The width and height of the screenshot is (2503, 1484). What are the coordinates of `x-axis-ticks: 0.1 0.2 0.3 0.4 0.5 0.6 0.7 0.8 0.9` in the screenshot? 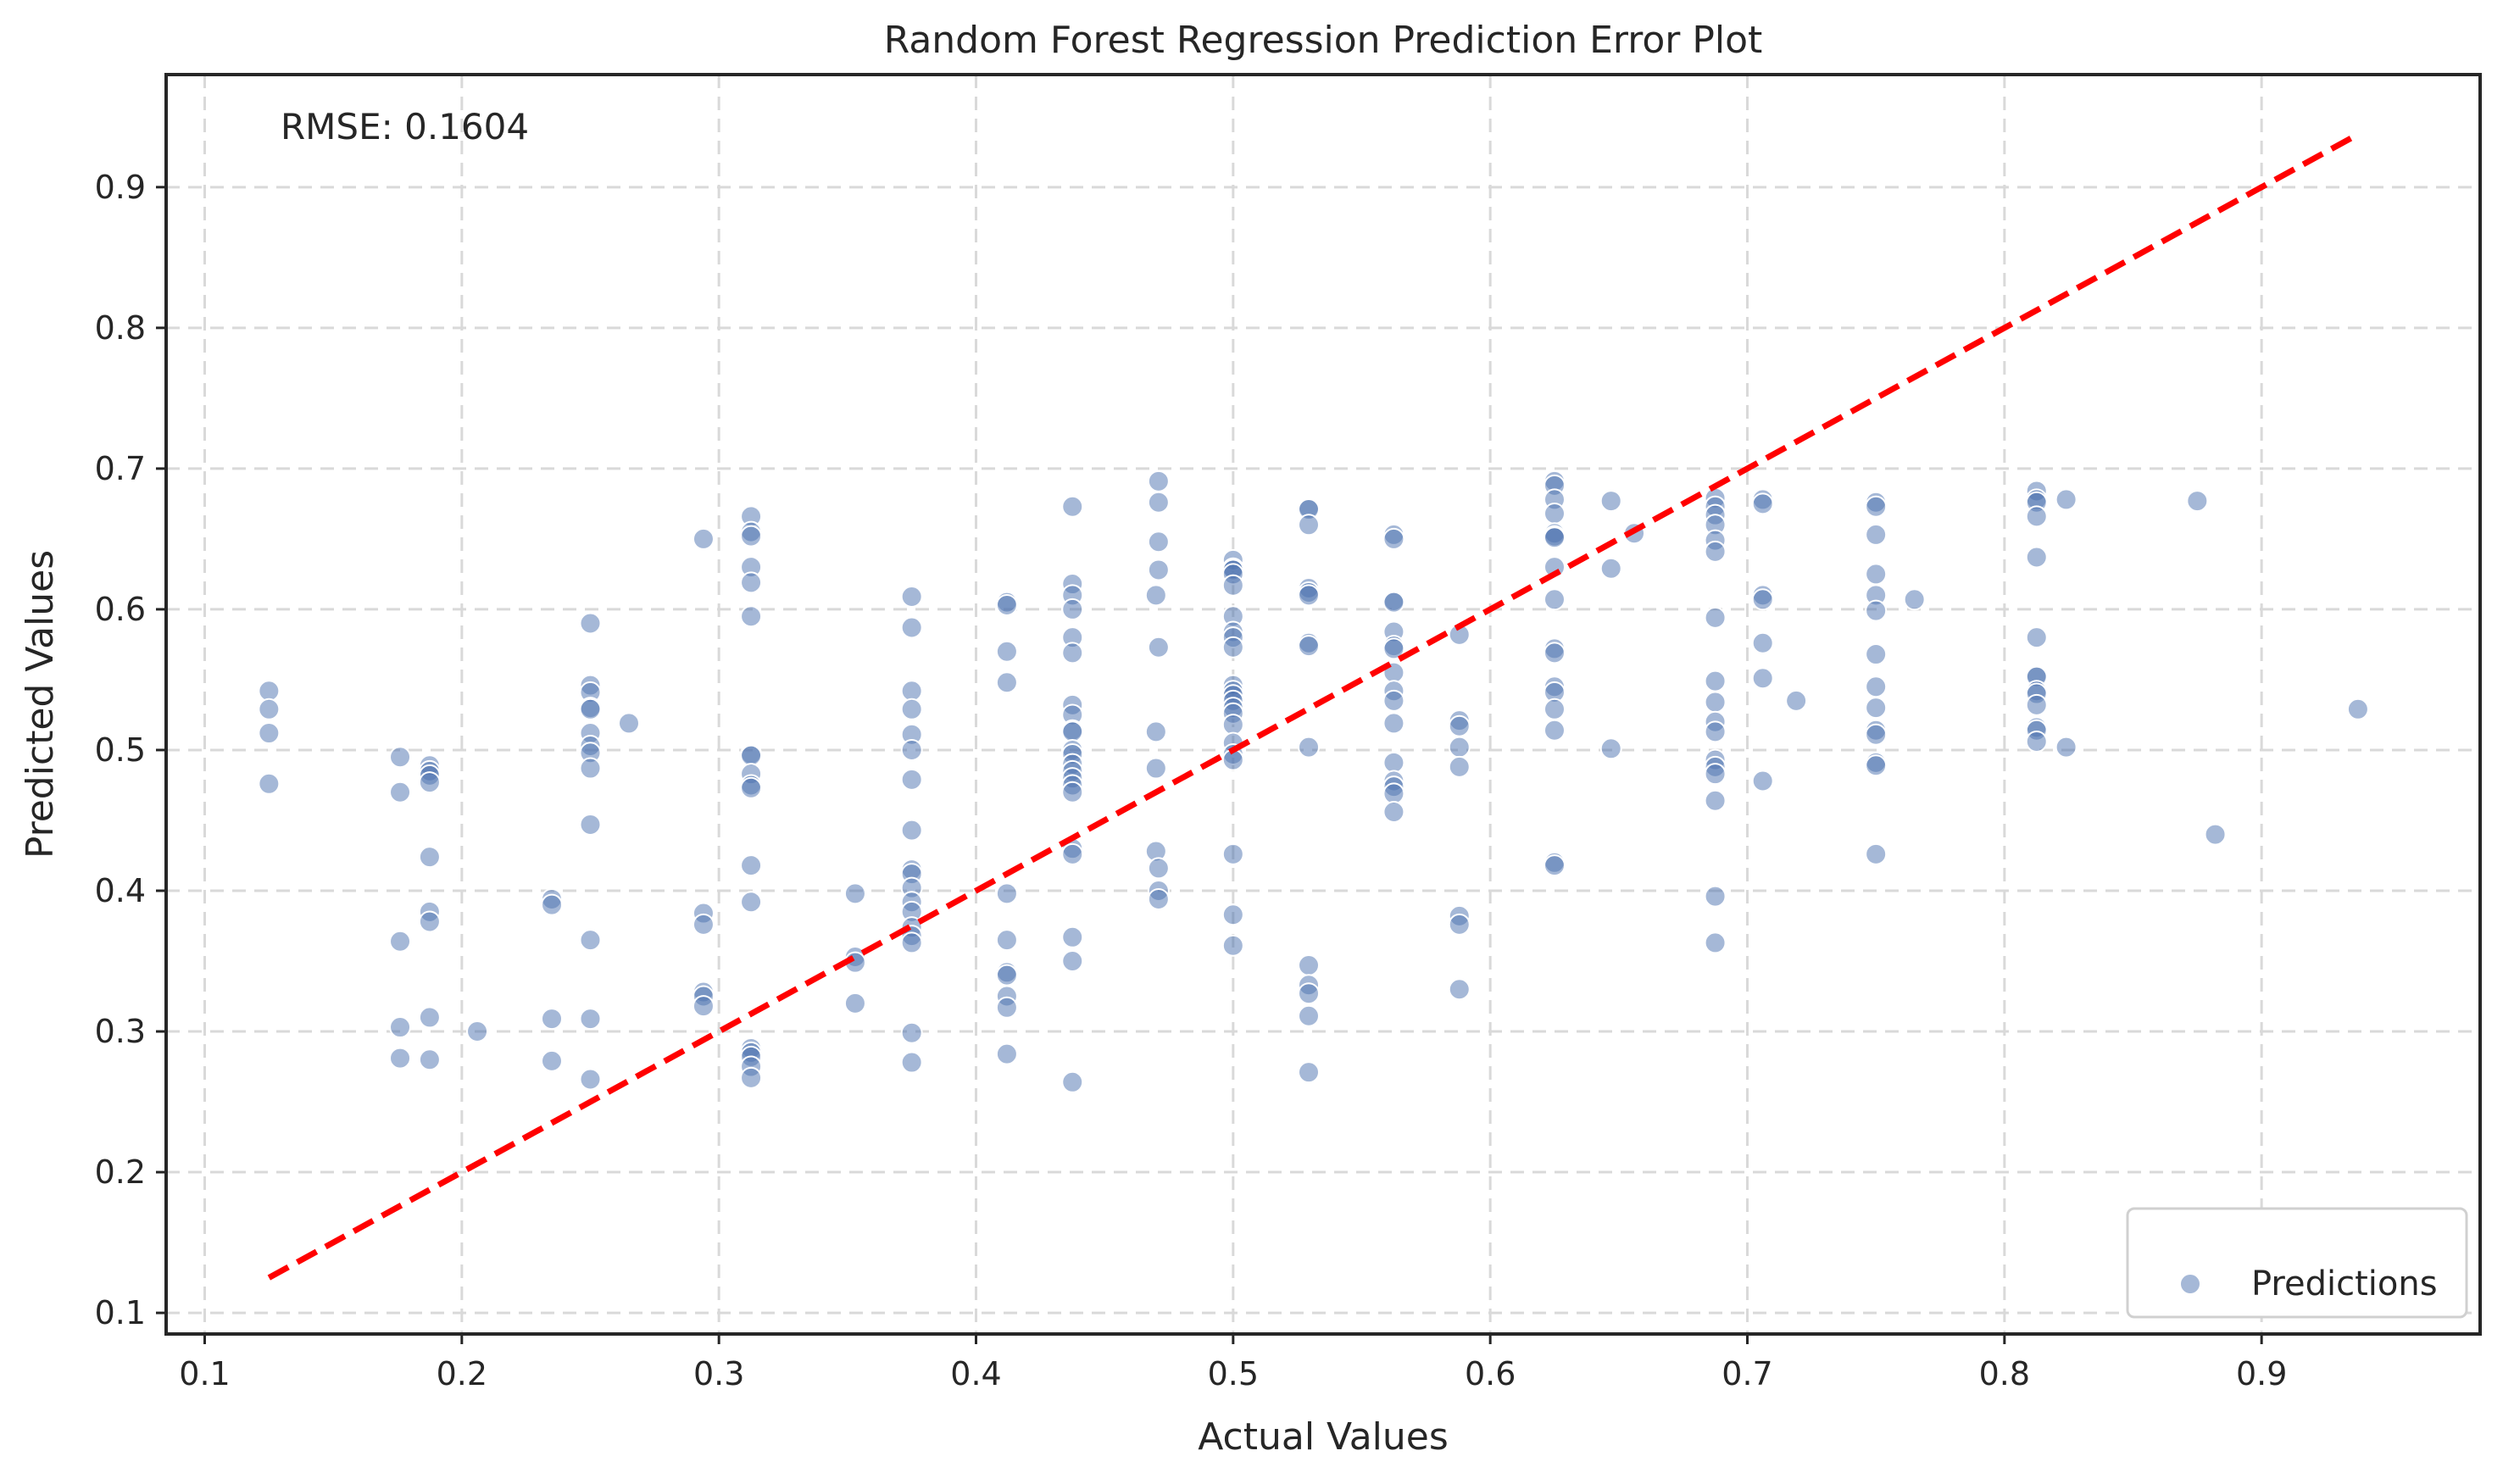 It's located at (1233, 1363).